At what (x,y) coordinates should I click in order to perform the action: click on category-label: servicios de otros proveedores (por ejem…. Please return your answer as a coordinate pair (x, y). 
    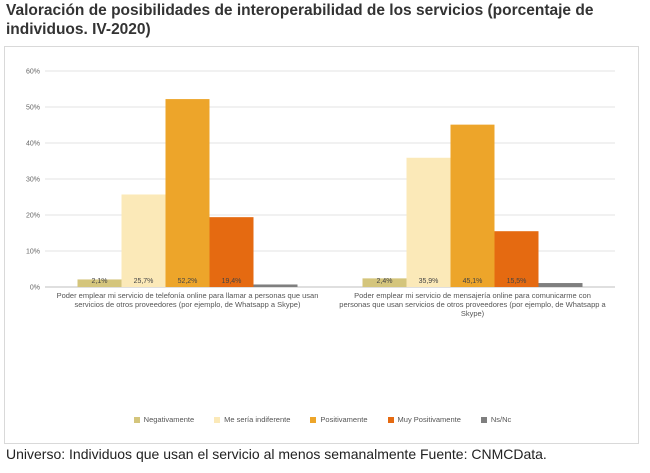
    Looking at the image, I should click on (188, 304).